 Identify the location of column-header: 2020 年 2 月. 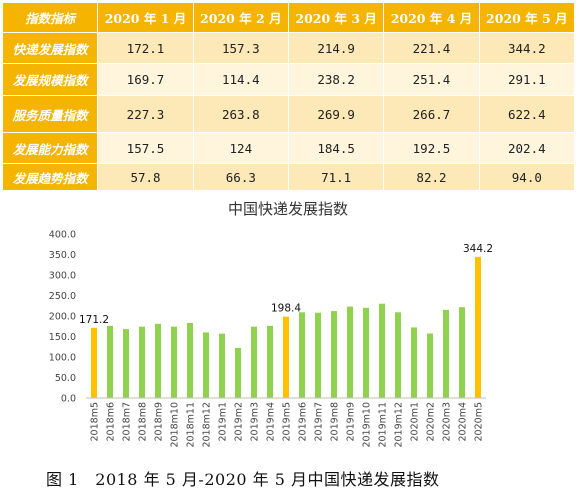
(240, 17).